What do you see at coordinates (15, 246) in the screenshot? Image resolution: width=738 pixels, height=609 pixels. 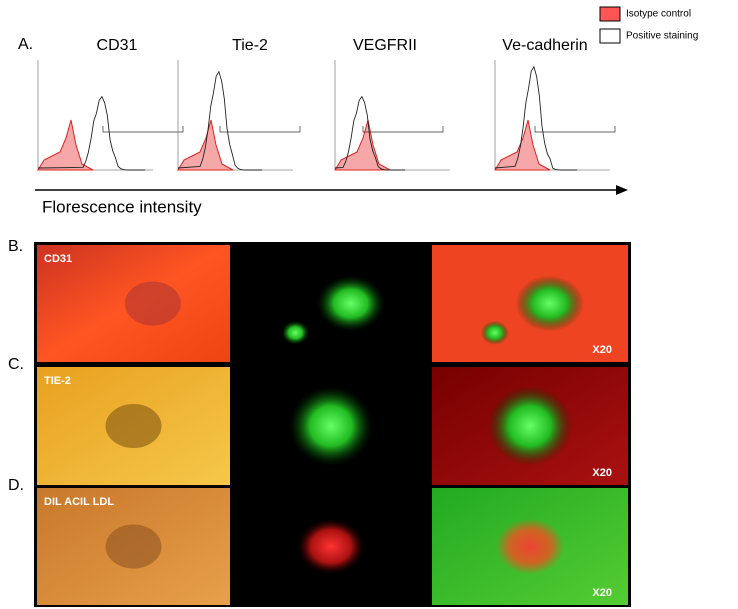 I see `panel-label: B.` at bounding box center [15, 246].